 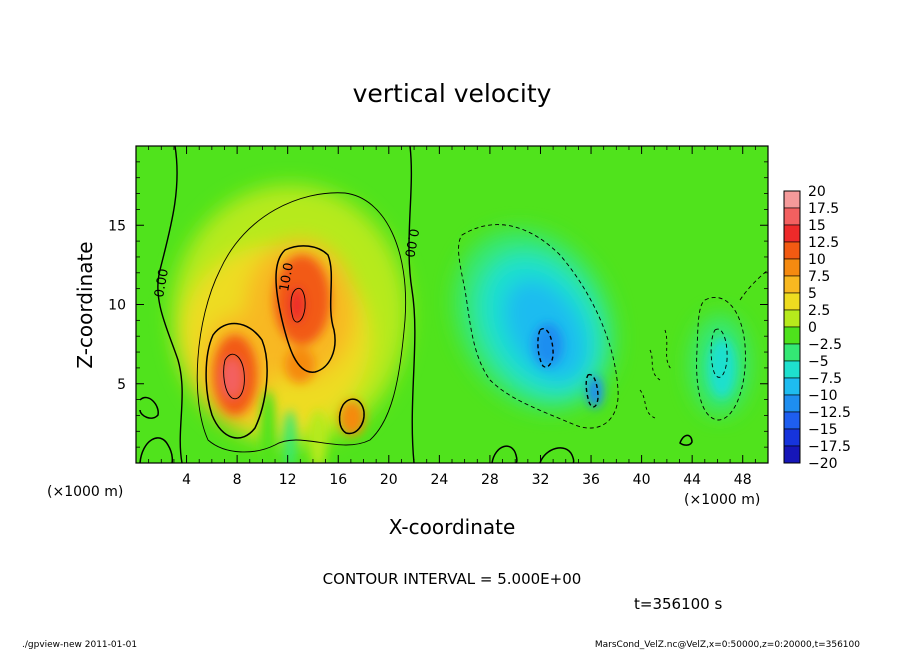 I want to click on contour-label-group: 0.00 10.0 0.00, so click(x=286, y=262).